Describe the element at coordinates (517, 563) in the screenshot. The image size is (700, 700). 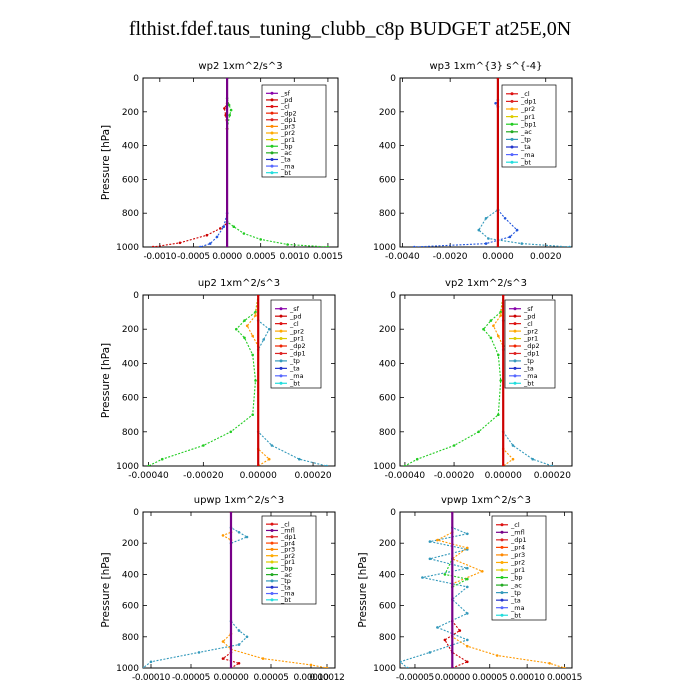
I see `legend-label: _pr2` at that location.